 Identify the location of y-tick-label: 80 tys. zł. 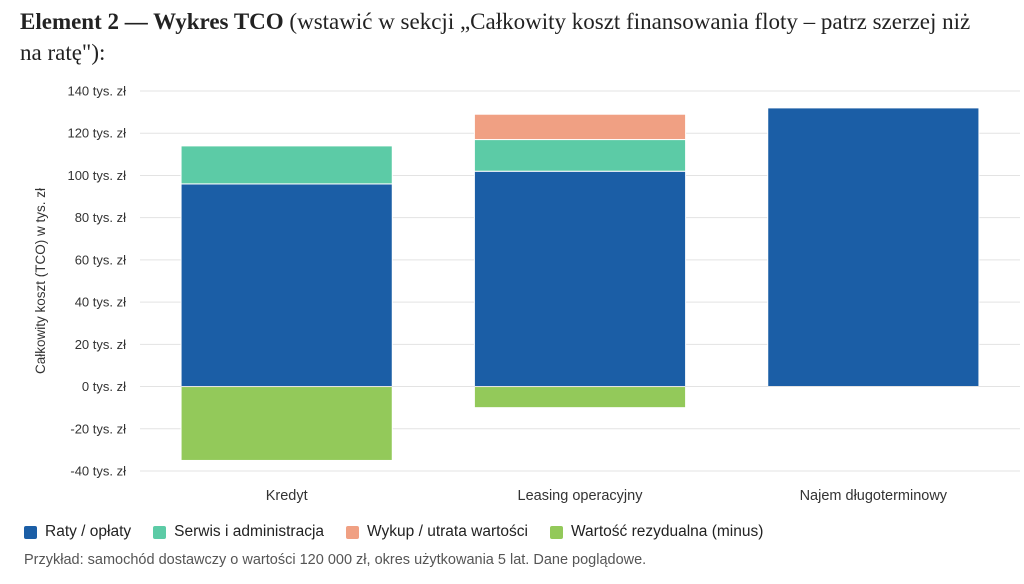
(100, 217).